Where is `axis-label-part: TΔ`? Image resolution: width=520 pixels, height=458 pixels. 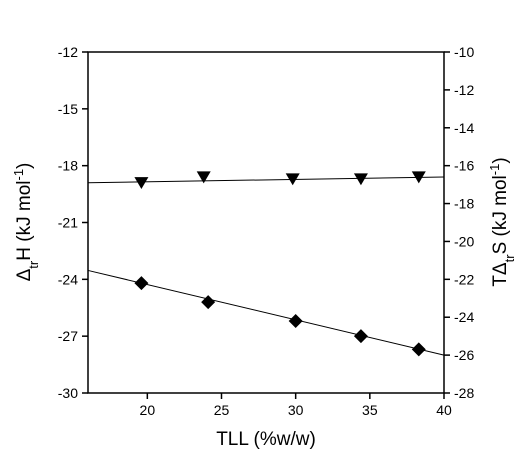 axis-label-part: TΔ is located at coordinates (500, 274).